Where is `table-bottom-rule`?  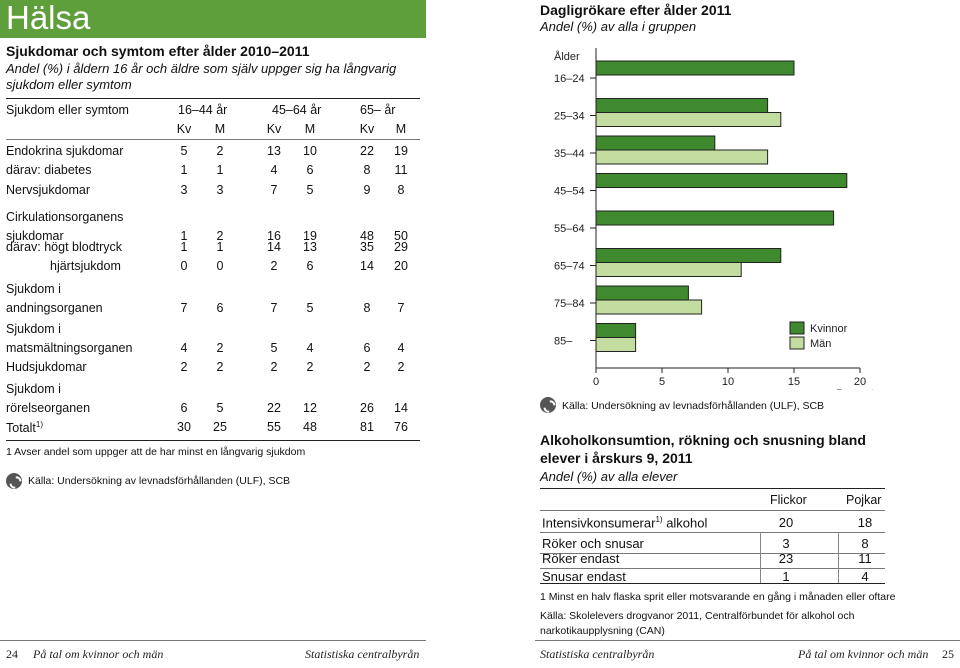
table-bottom-rule is located at coordinates (213, 440).